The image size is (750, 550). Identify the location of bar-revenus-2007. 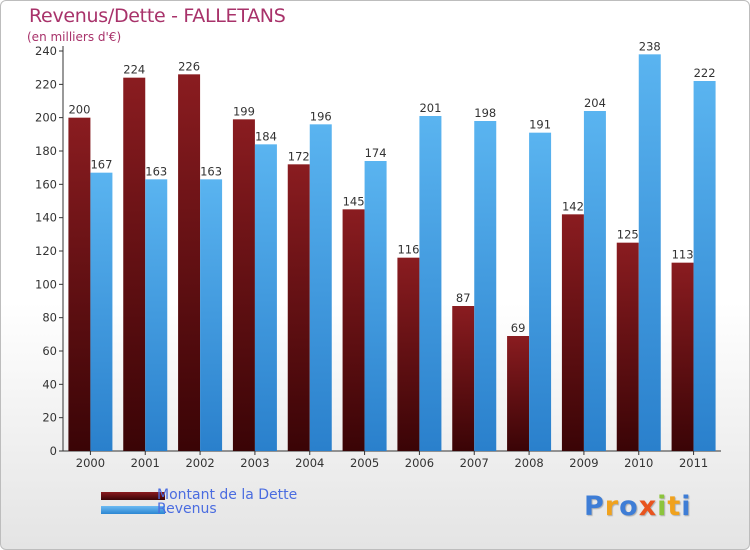
(485, 286).